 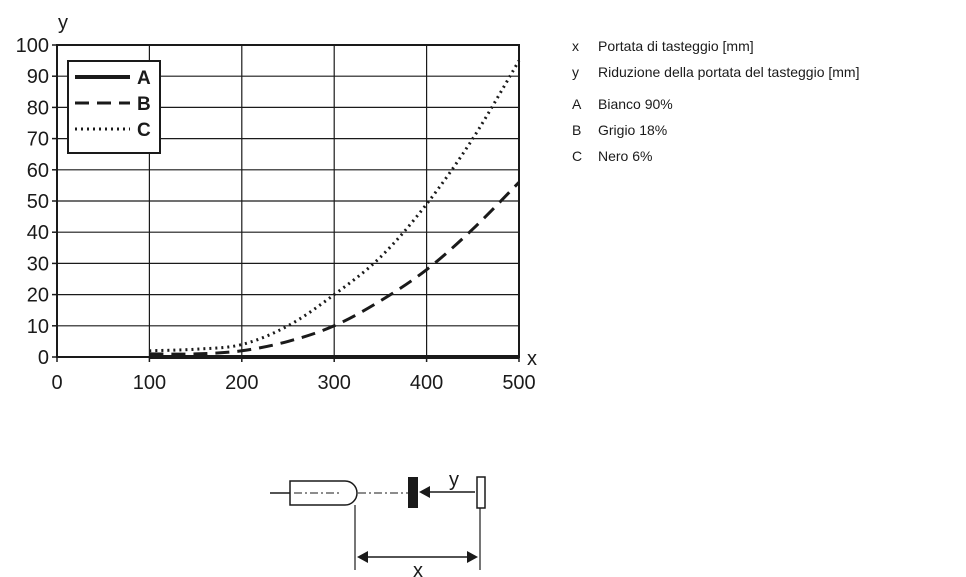 I want to click on reference-object-icon, so click(x=481, y=492).